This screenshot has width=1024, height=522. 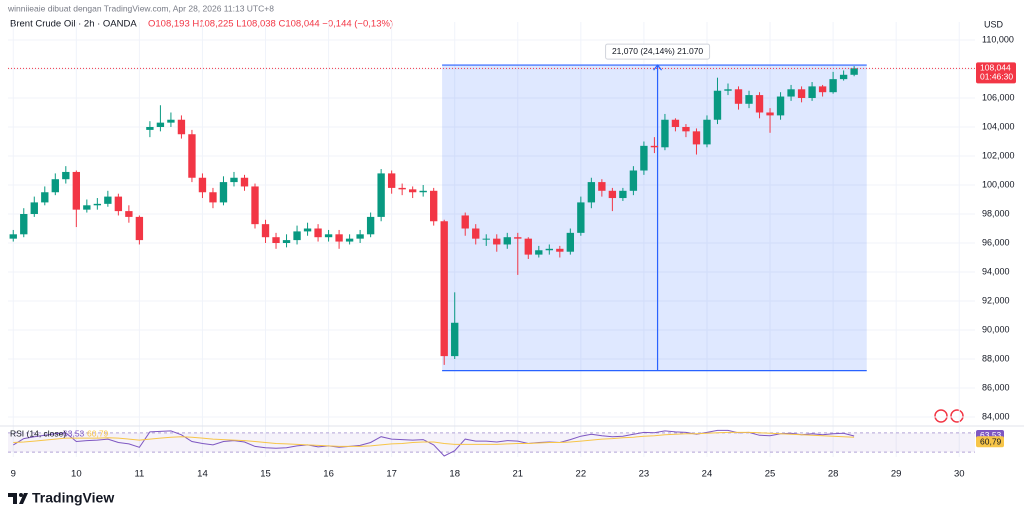 I want to click on rsi-title: RSI (14, close), so click(x=38, y=433).